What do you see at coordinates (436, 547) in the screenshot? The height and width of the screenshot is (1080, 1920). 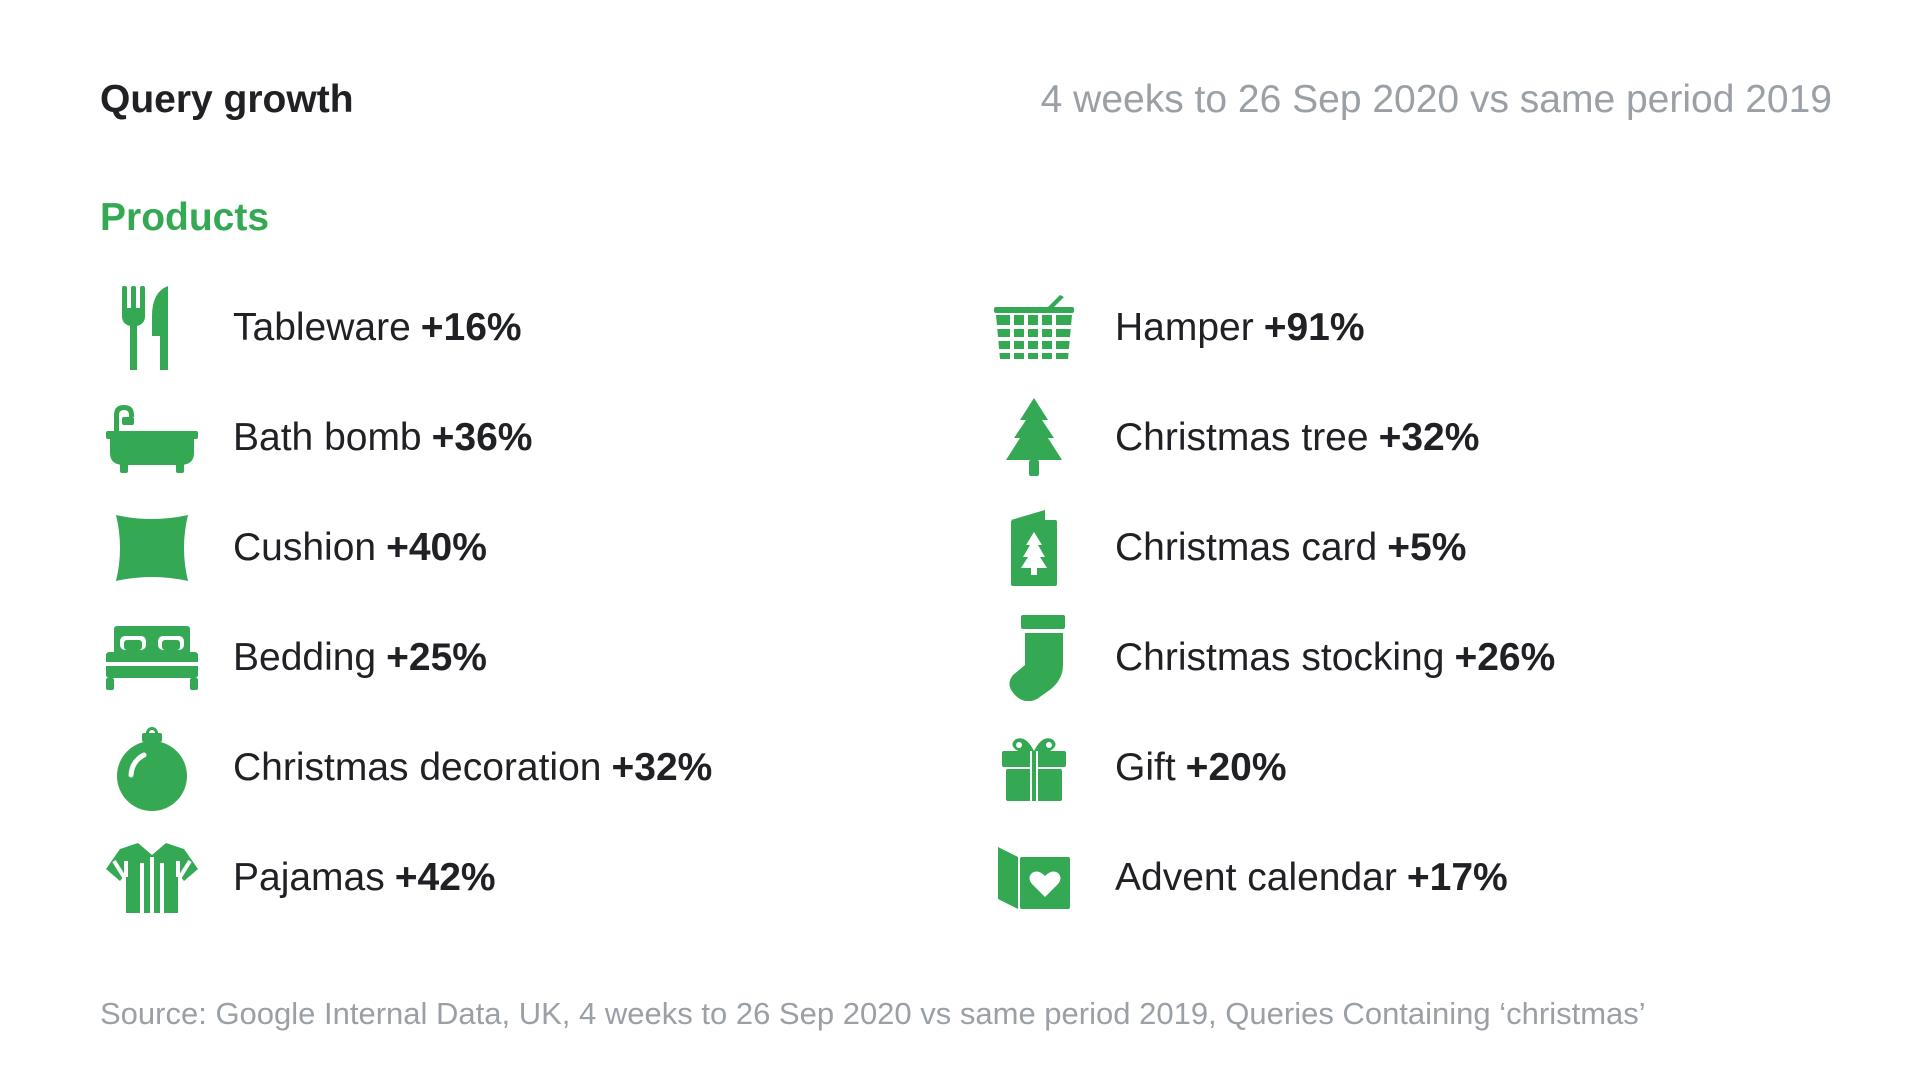 I see `growth-value: +40%` at bounding box center [436, 547].